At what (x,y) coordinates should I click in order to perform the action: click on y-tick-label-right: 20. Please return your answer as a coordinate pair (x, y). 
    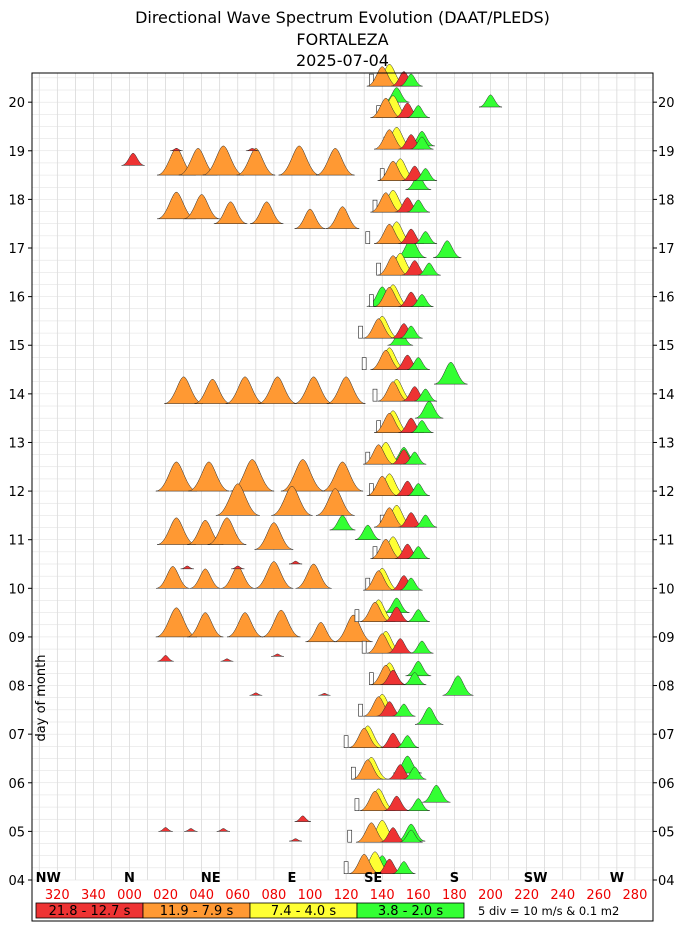
    Looking at the image, I should click on (666, 103).